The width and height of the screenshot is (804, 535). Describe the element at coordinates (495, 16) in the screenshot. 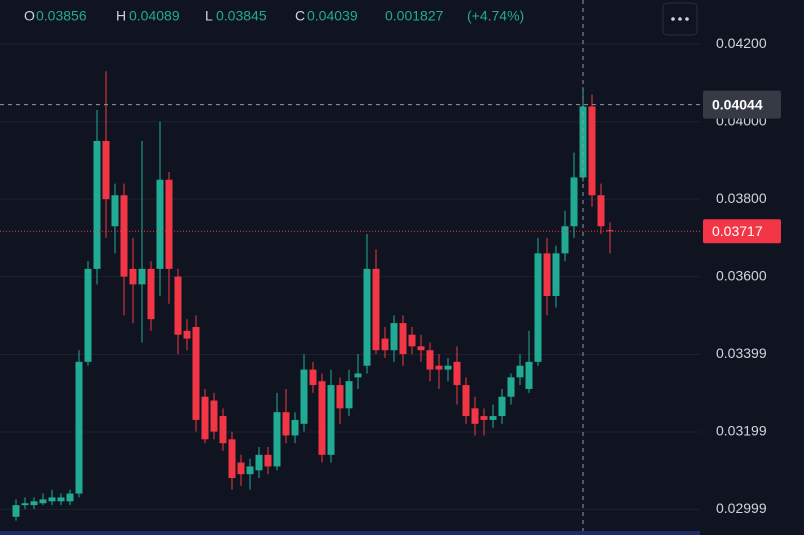

I see `change-percent: (+4.74%)` at that location.